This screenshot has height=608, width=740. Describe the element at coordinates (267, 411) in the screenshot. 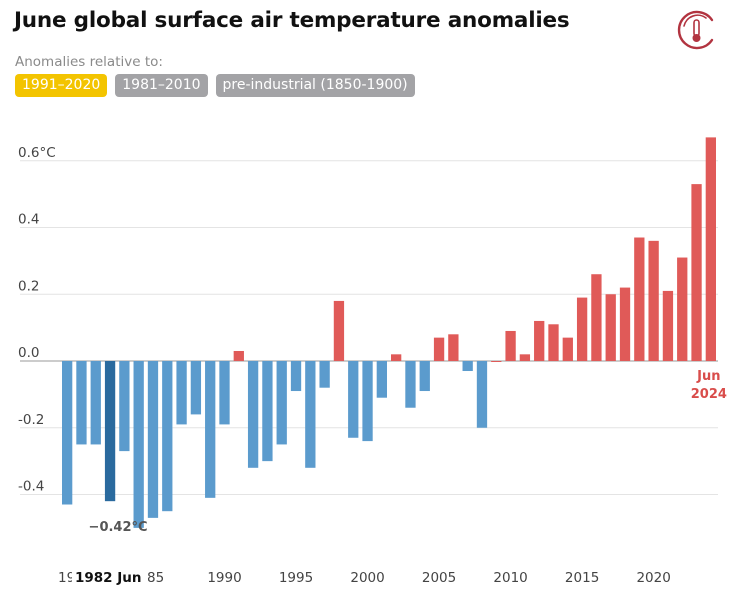

I see `bar-1993` at that location.